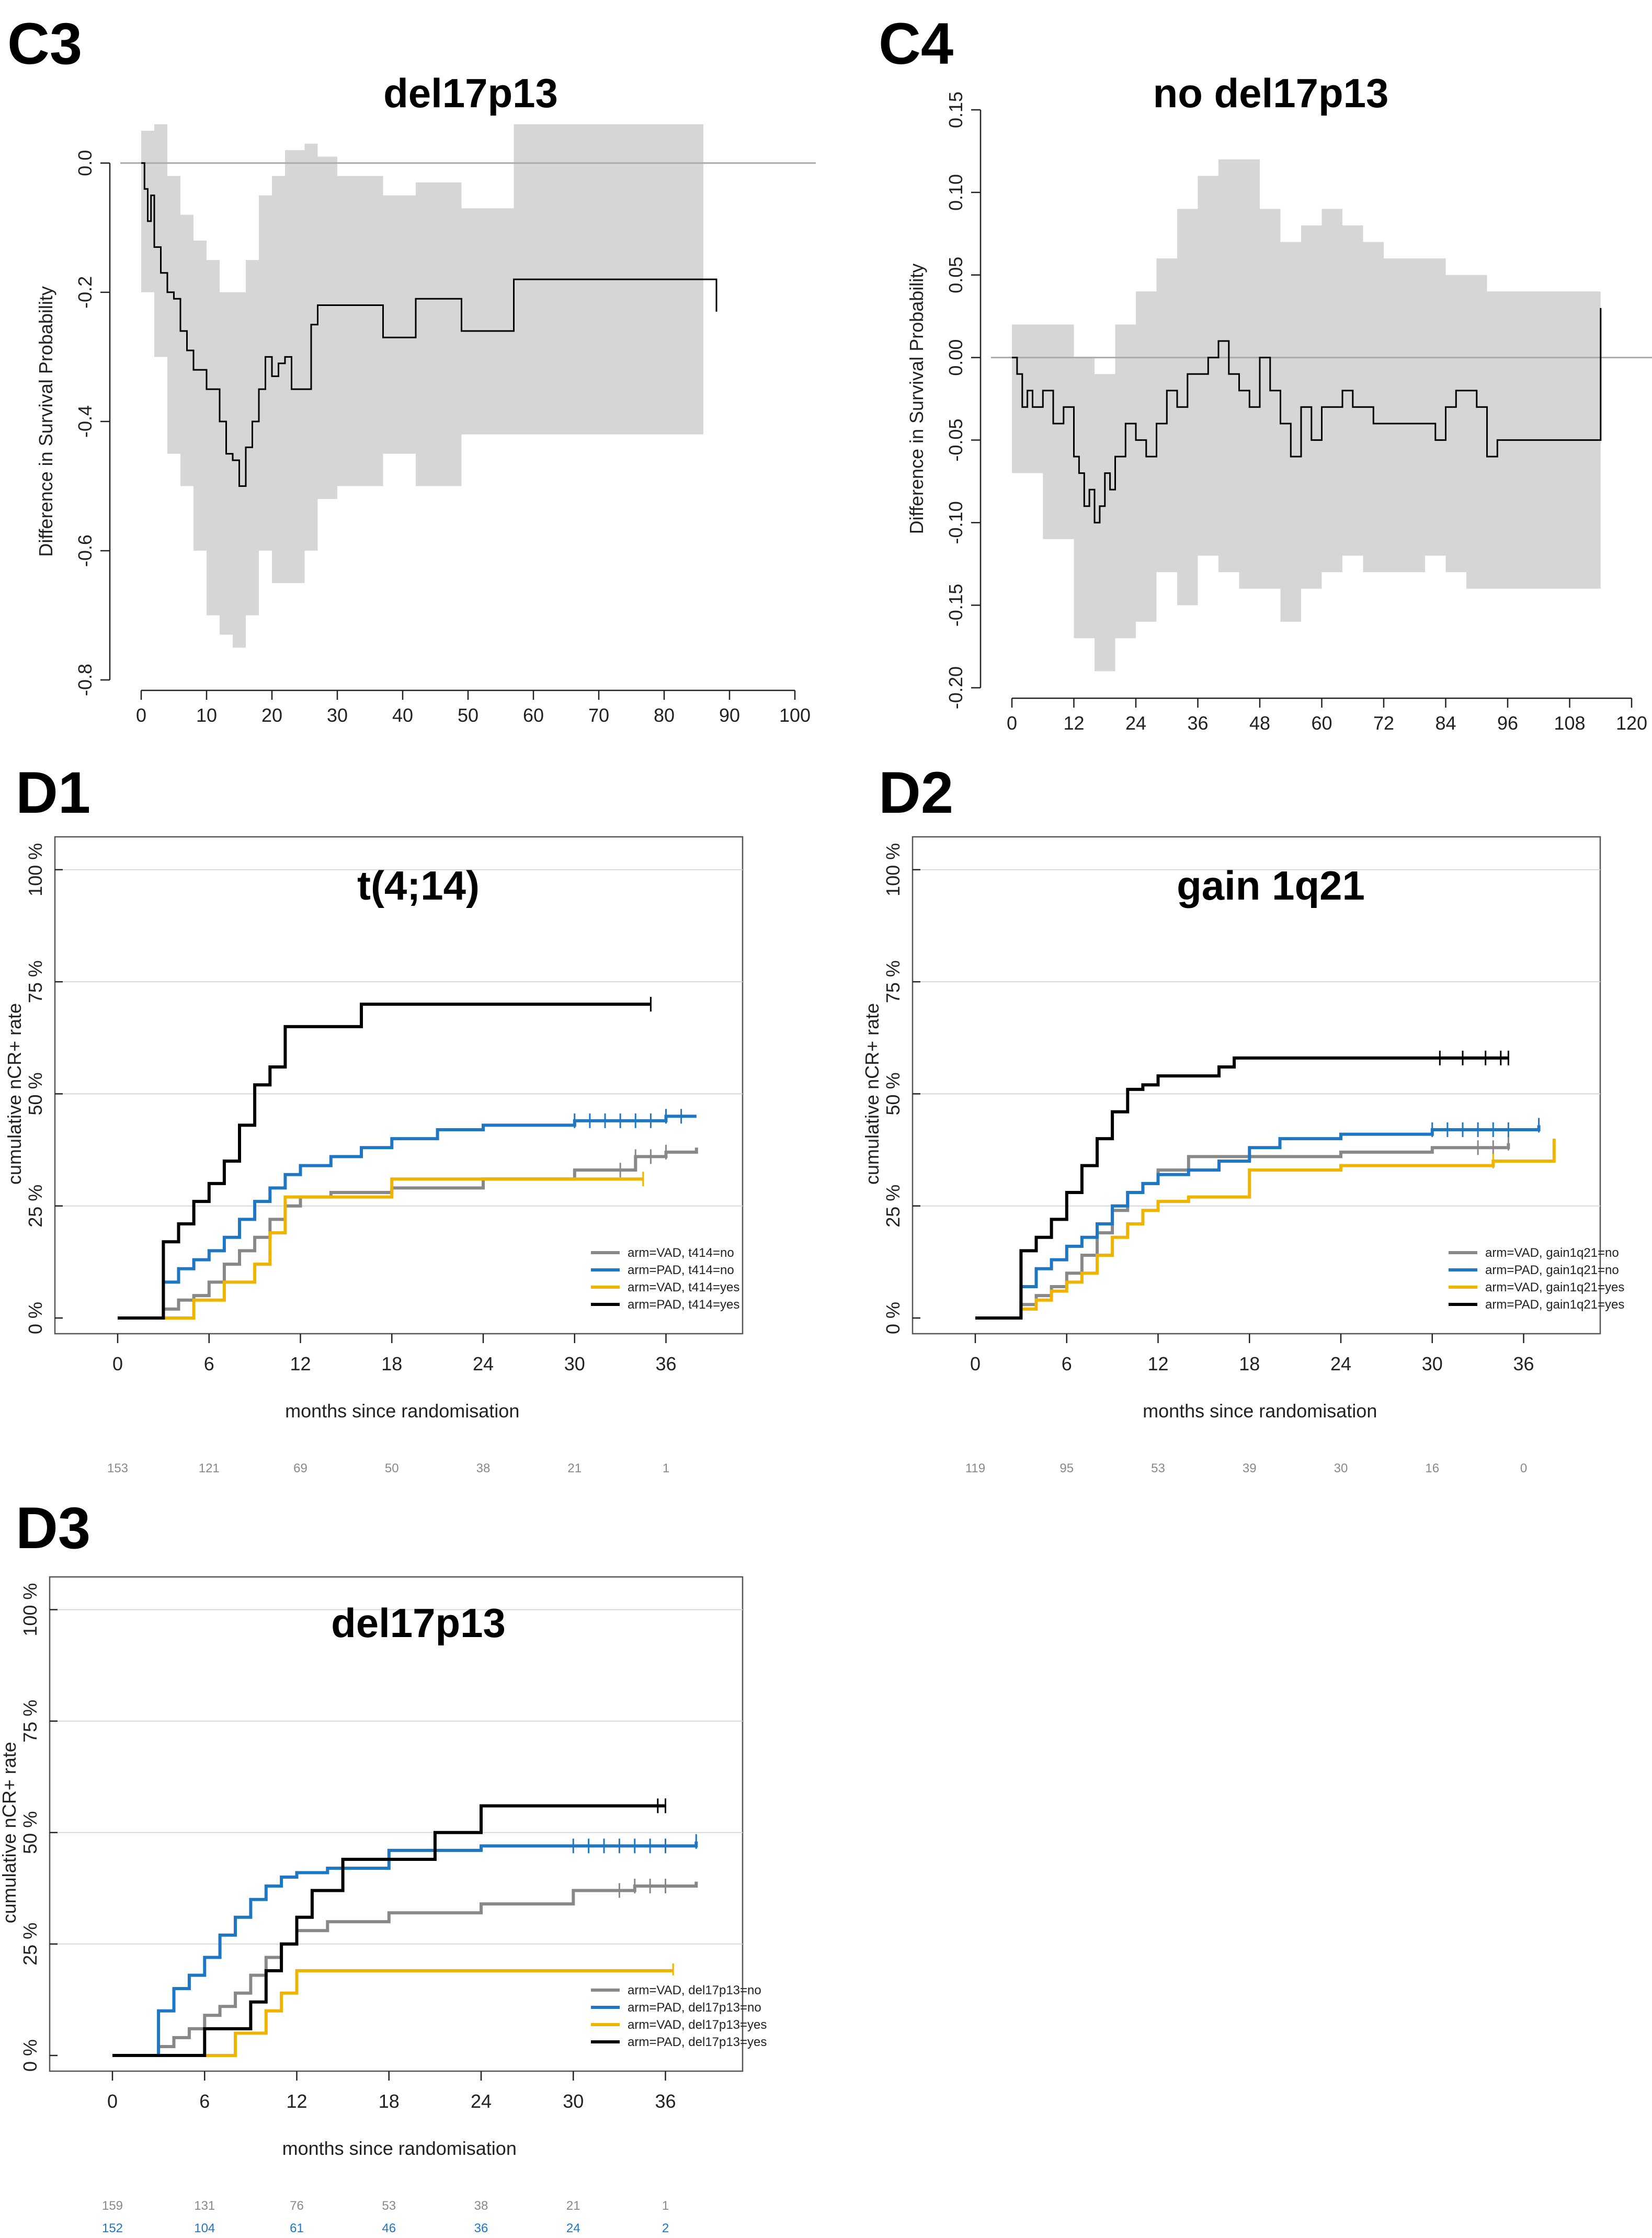 The height and width of the screenshot is (2238, 1652). What do you see at coordinates (1507, 723) in the screenshot?
I see `x-tick-label: 96` at bounding box center [1507, 723].